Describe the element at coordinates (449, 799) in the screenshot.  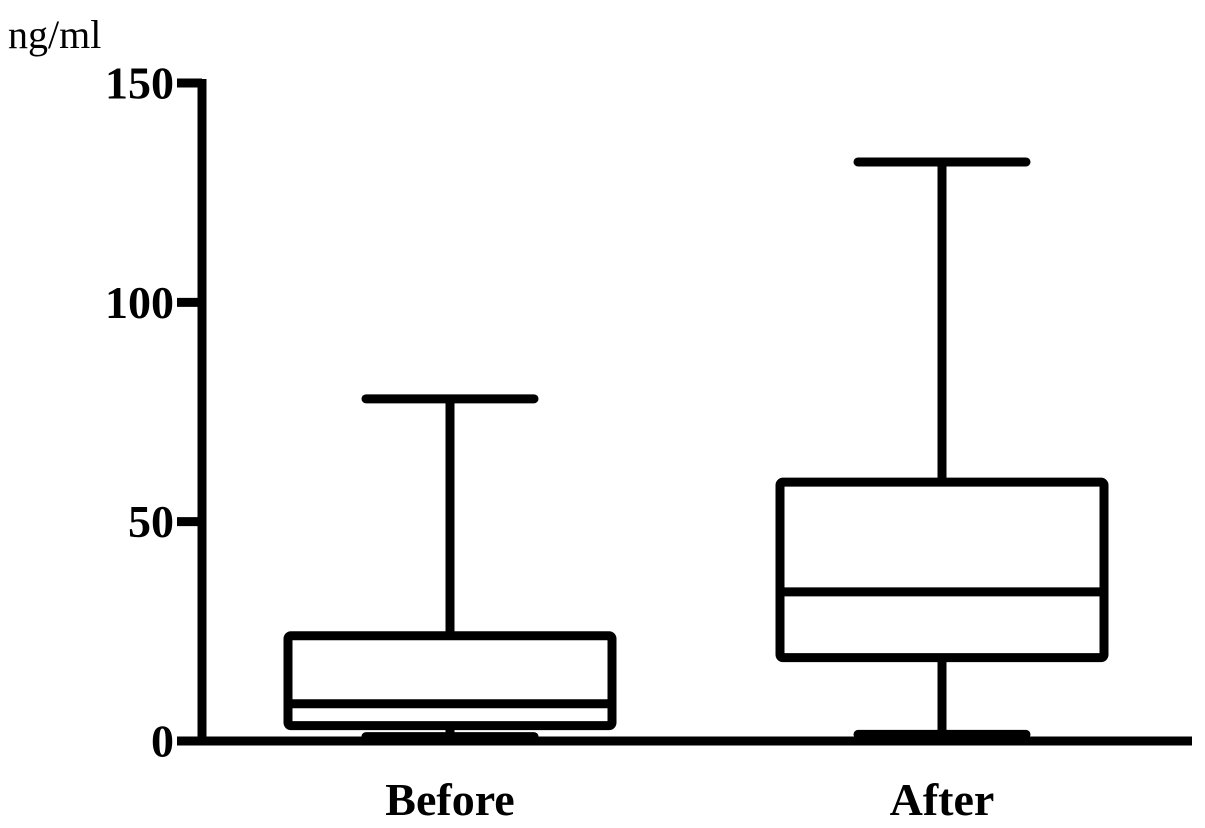
I see `x-category-label-before: Before` at that location.